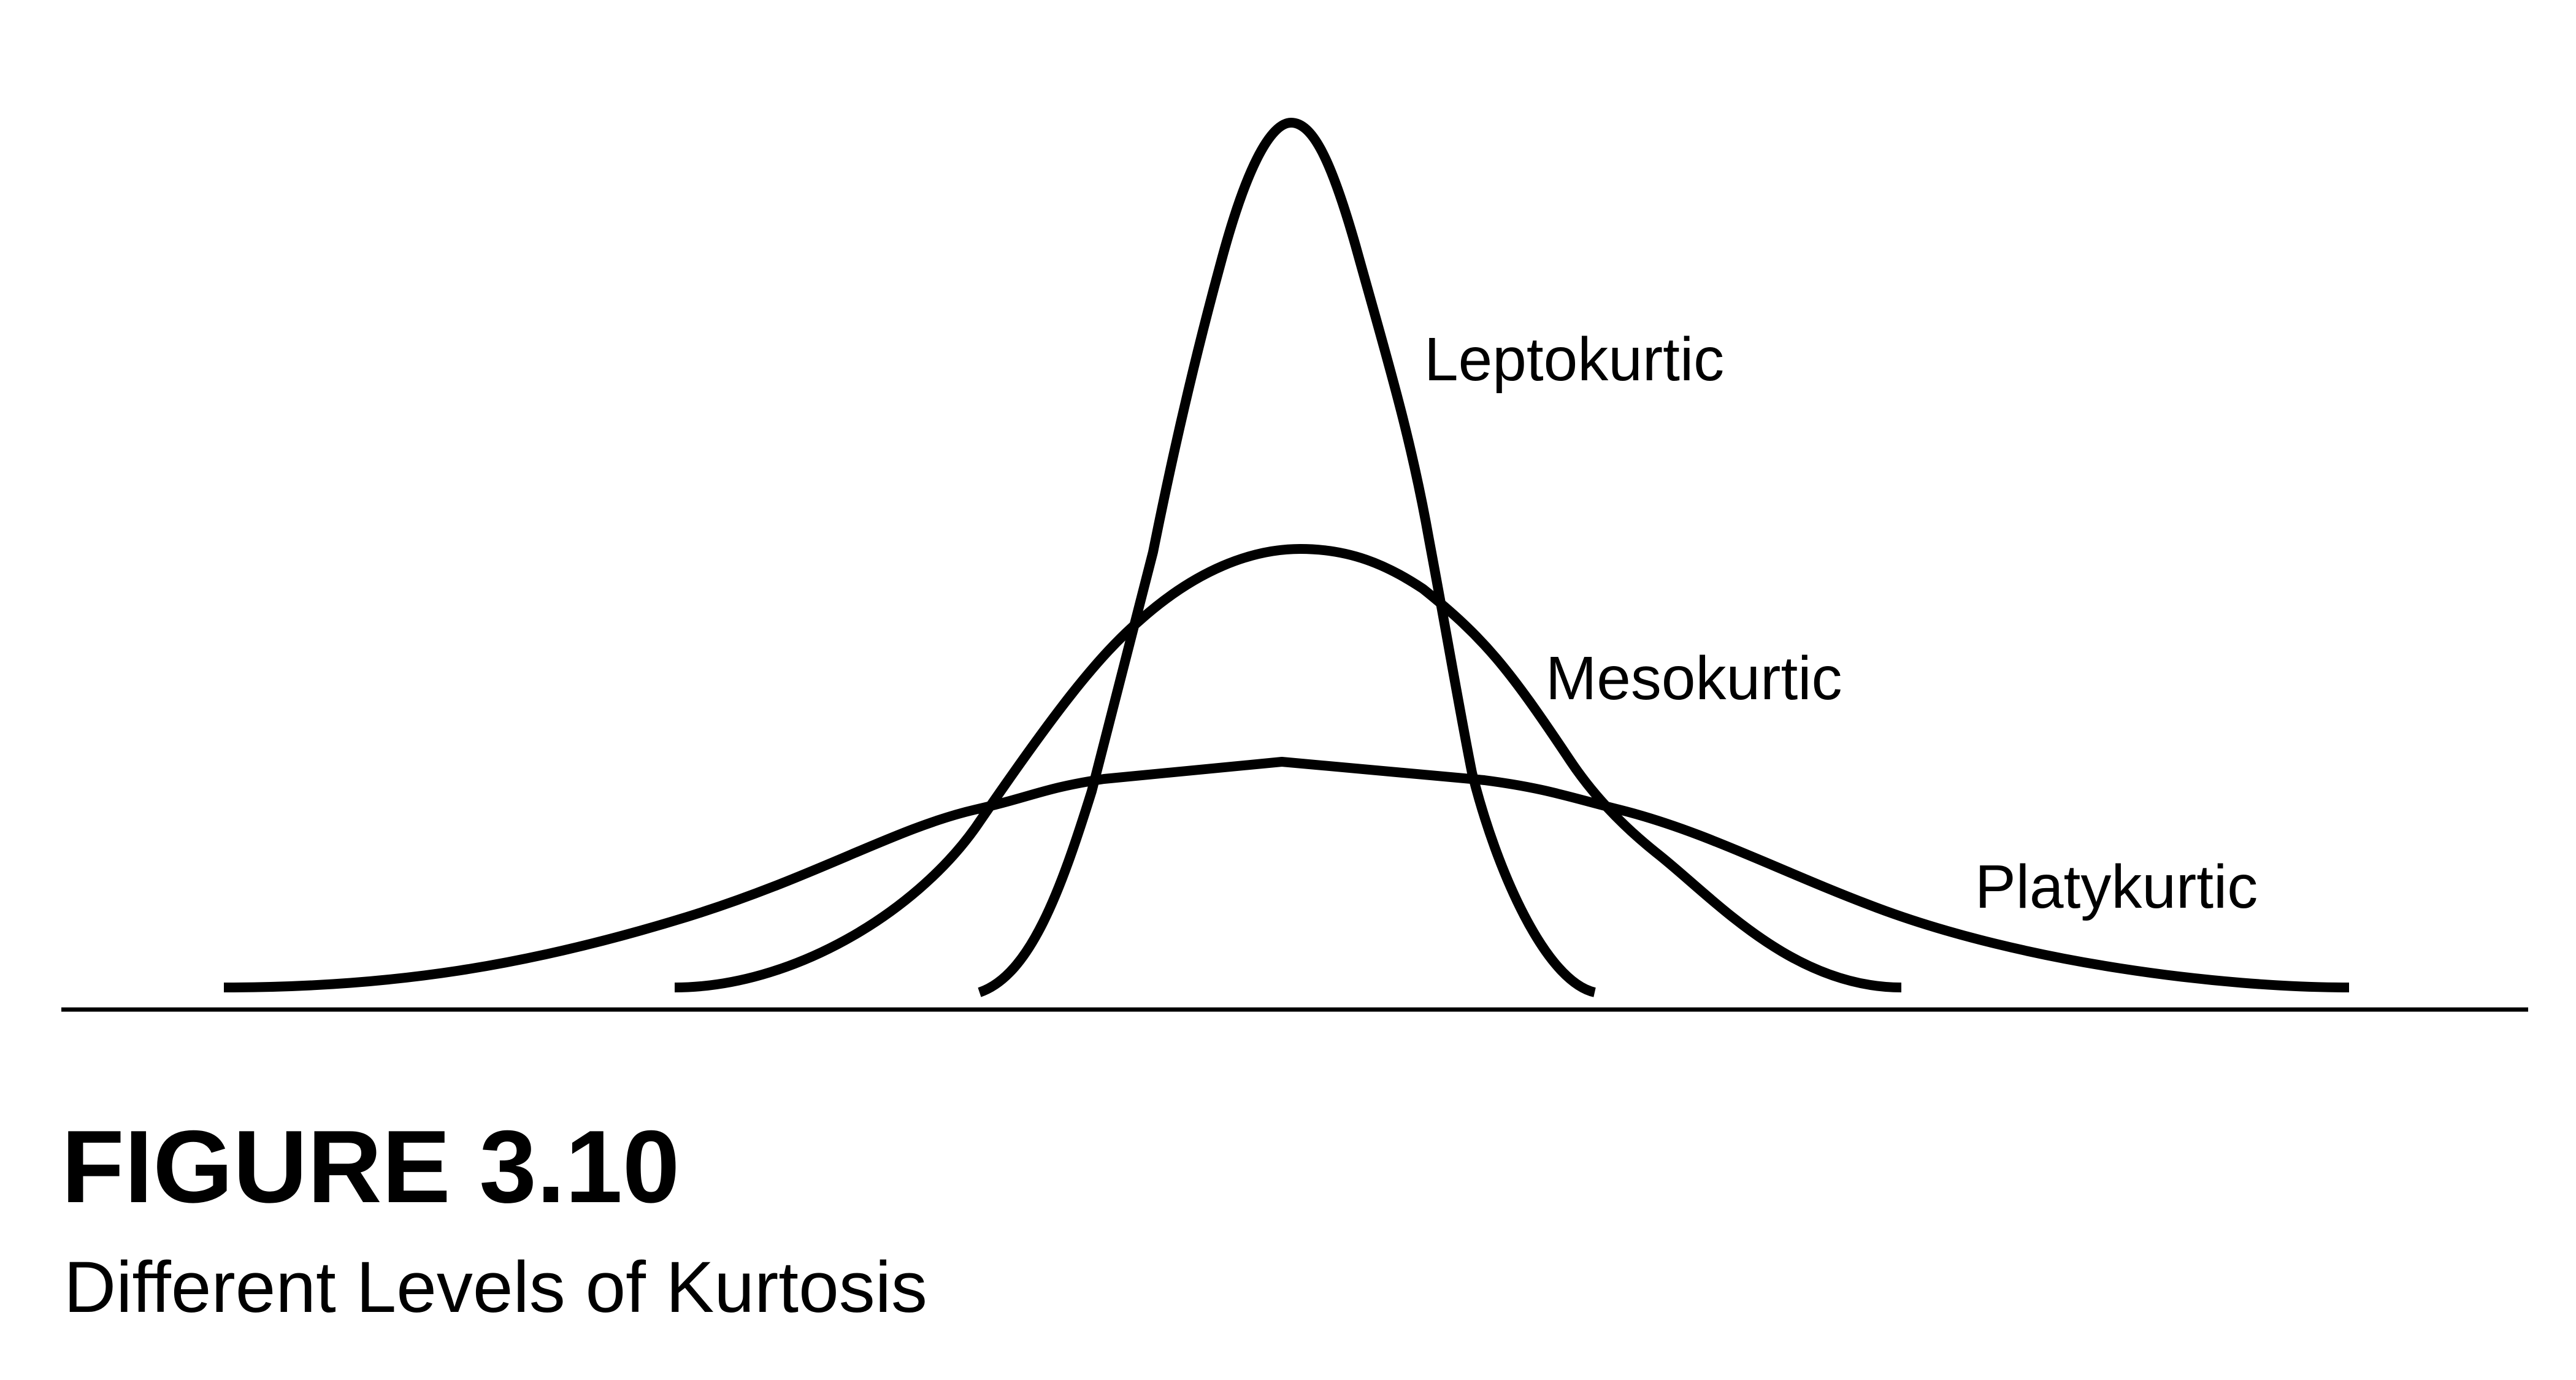 The image size is (2576, 1380). Describe the element at coordinates (495, 1287) in the screenshot. I see `figure-caption: Different Levels of Kurtosis` at that location.